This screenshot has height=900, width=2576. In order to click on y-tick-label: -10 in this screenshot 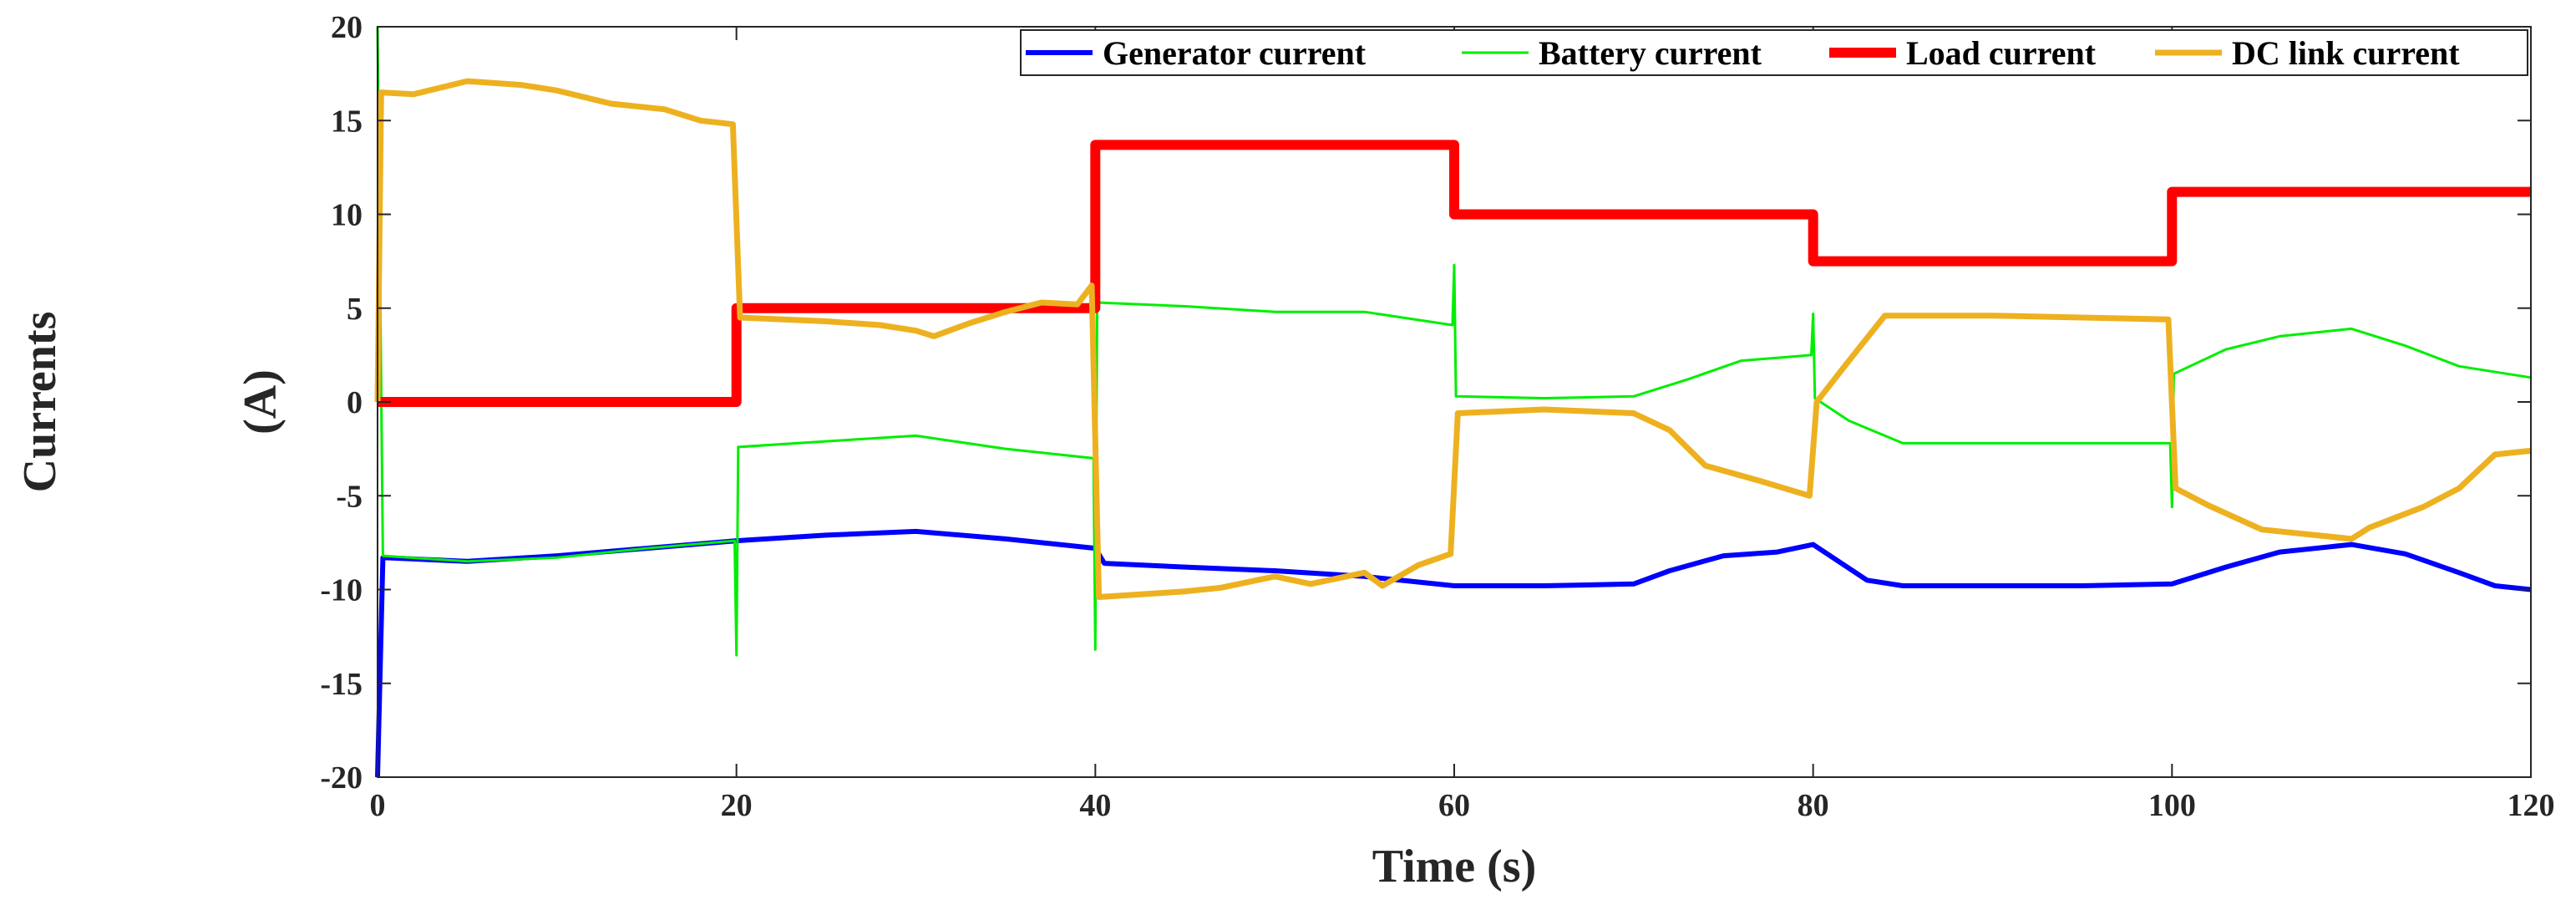, I will do `click(341, 591)`.